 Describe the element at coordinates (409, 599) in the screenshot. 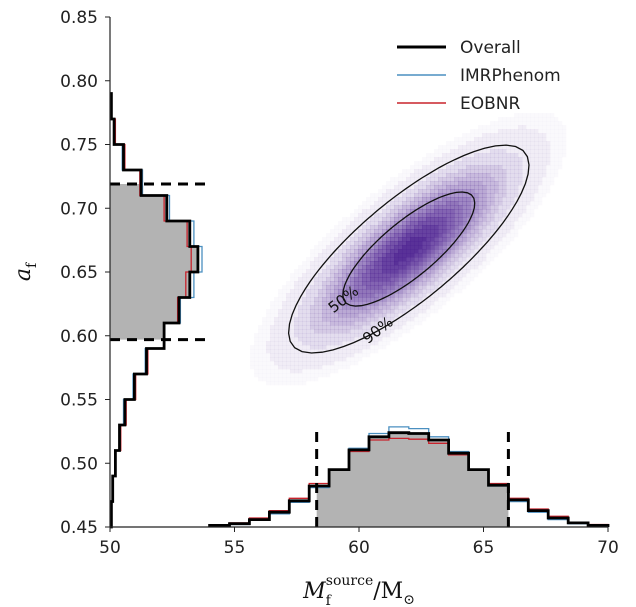

I see `x-axis-label-part: ⊙` at that location.